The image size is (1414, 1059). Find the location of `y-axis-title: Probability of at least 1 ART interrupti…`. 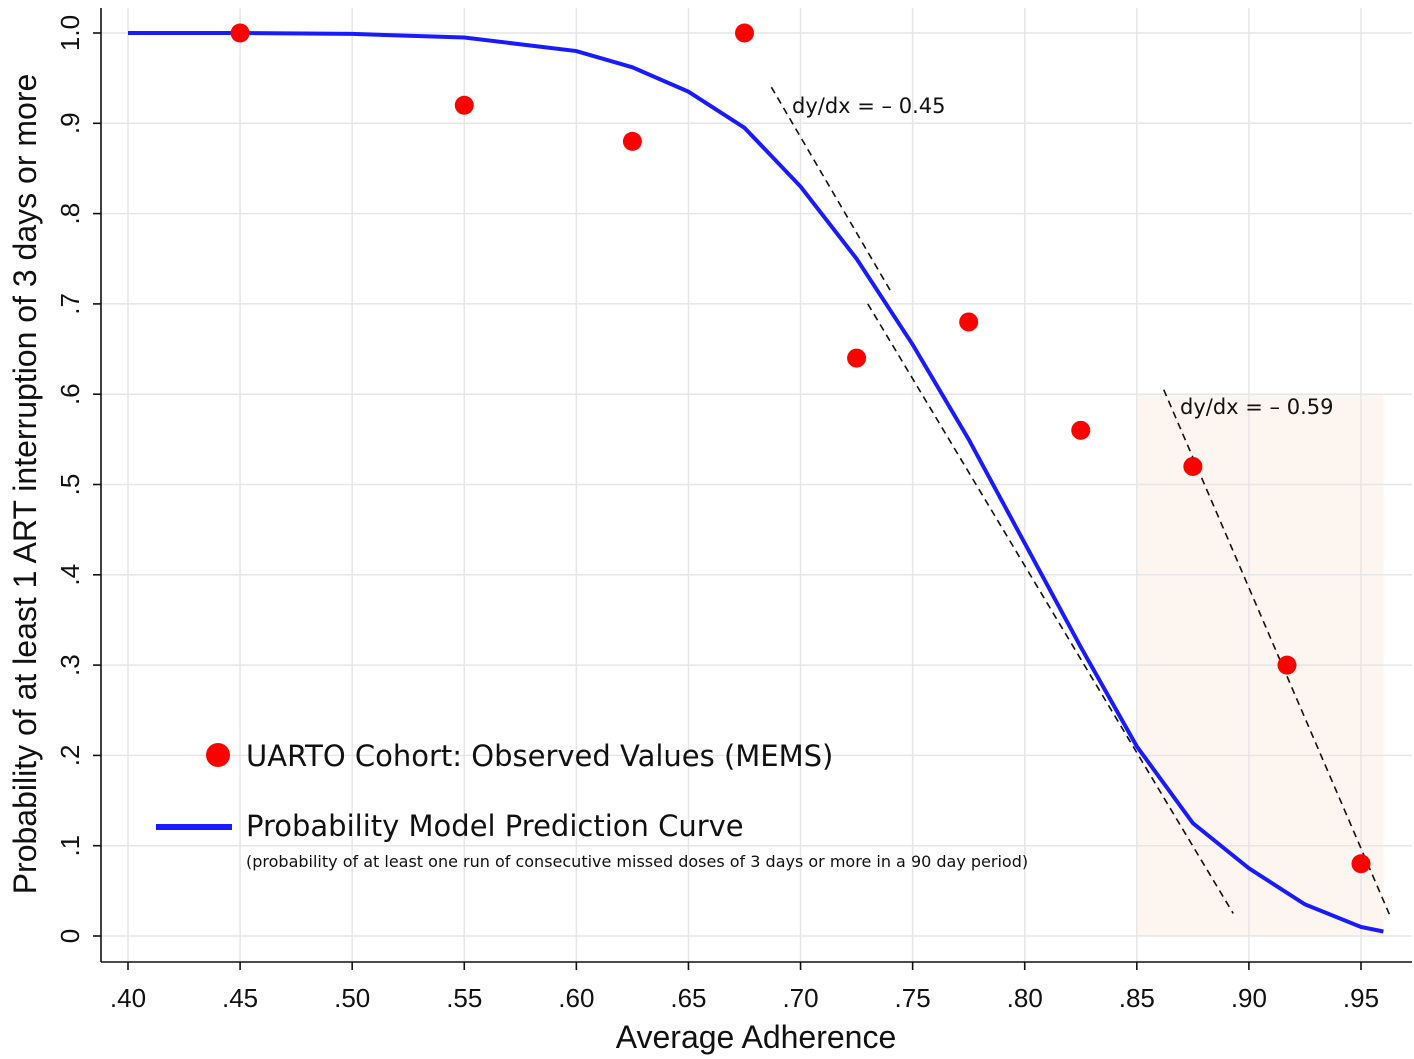

y-axis-title: Probability of at least 1 ART interrupti… is located at coordinates (25, 484).